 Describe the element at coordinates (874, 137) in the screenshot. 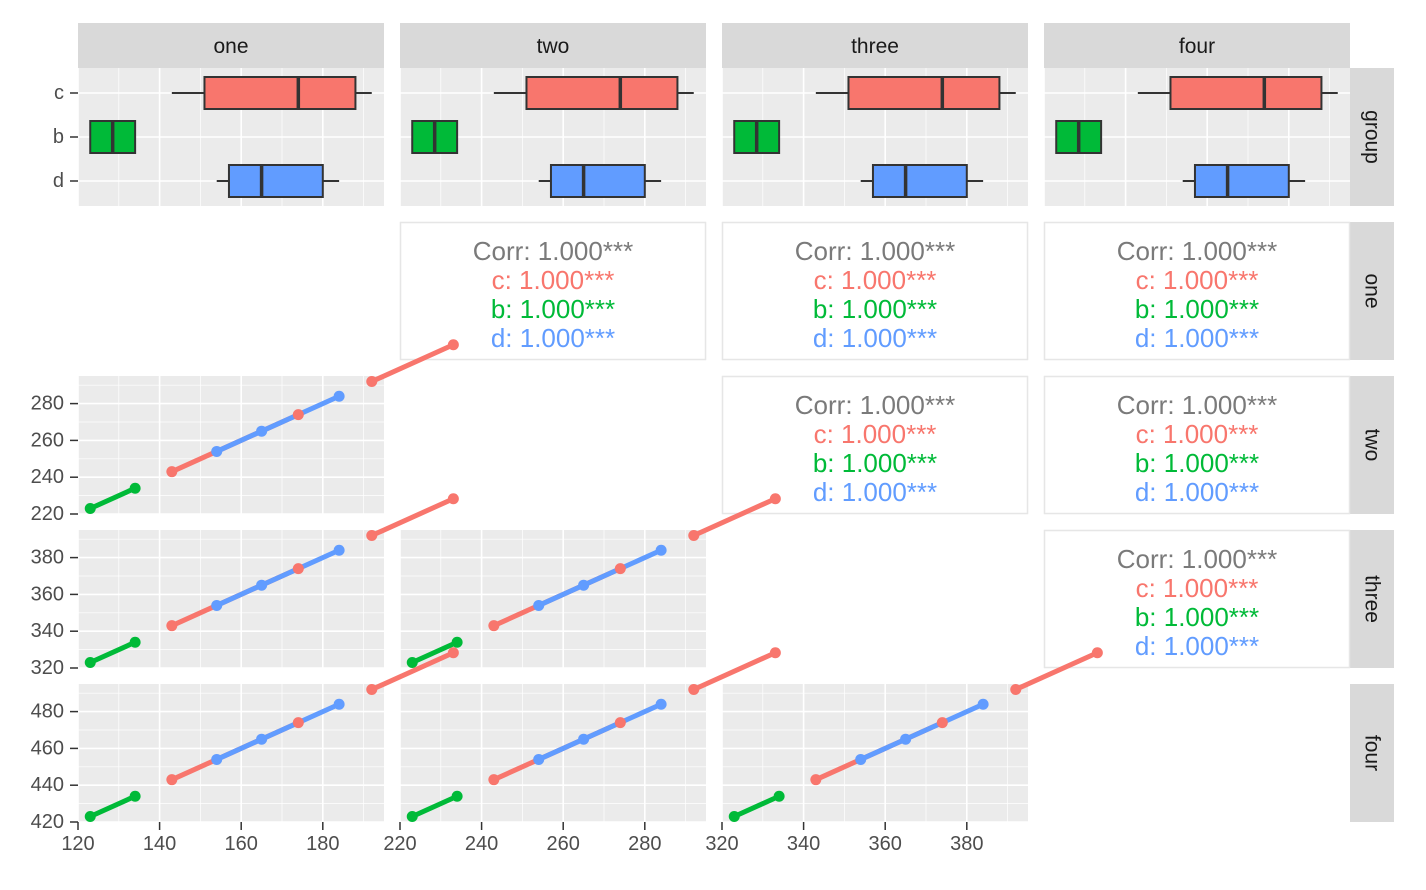

I see `boxplot-panel-three` at that location.